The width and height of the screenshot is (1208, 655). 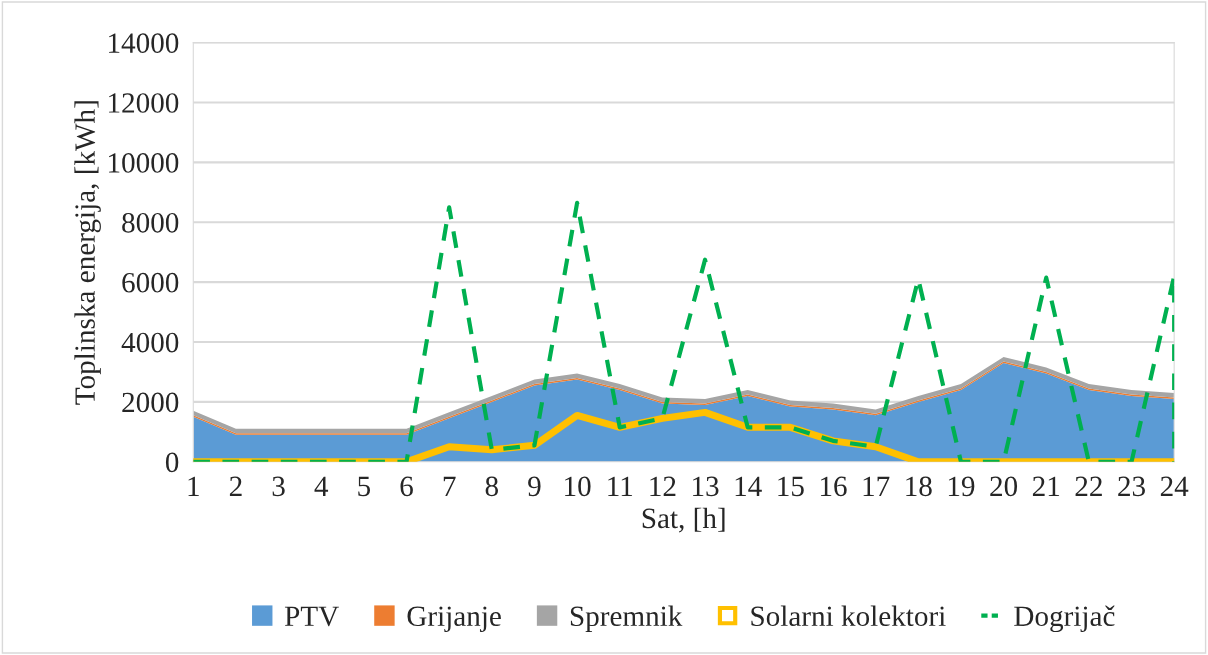 What do you see at coordinates (1174, 486) in the screenshot?
I see `x-tick-label: 24` at bounding box center [1174, 486].